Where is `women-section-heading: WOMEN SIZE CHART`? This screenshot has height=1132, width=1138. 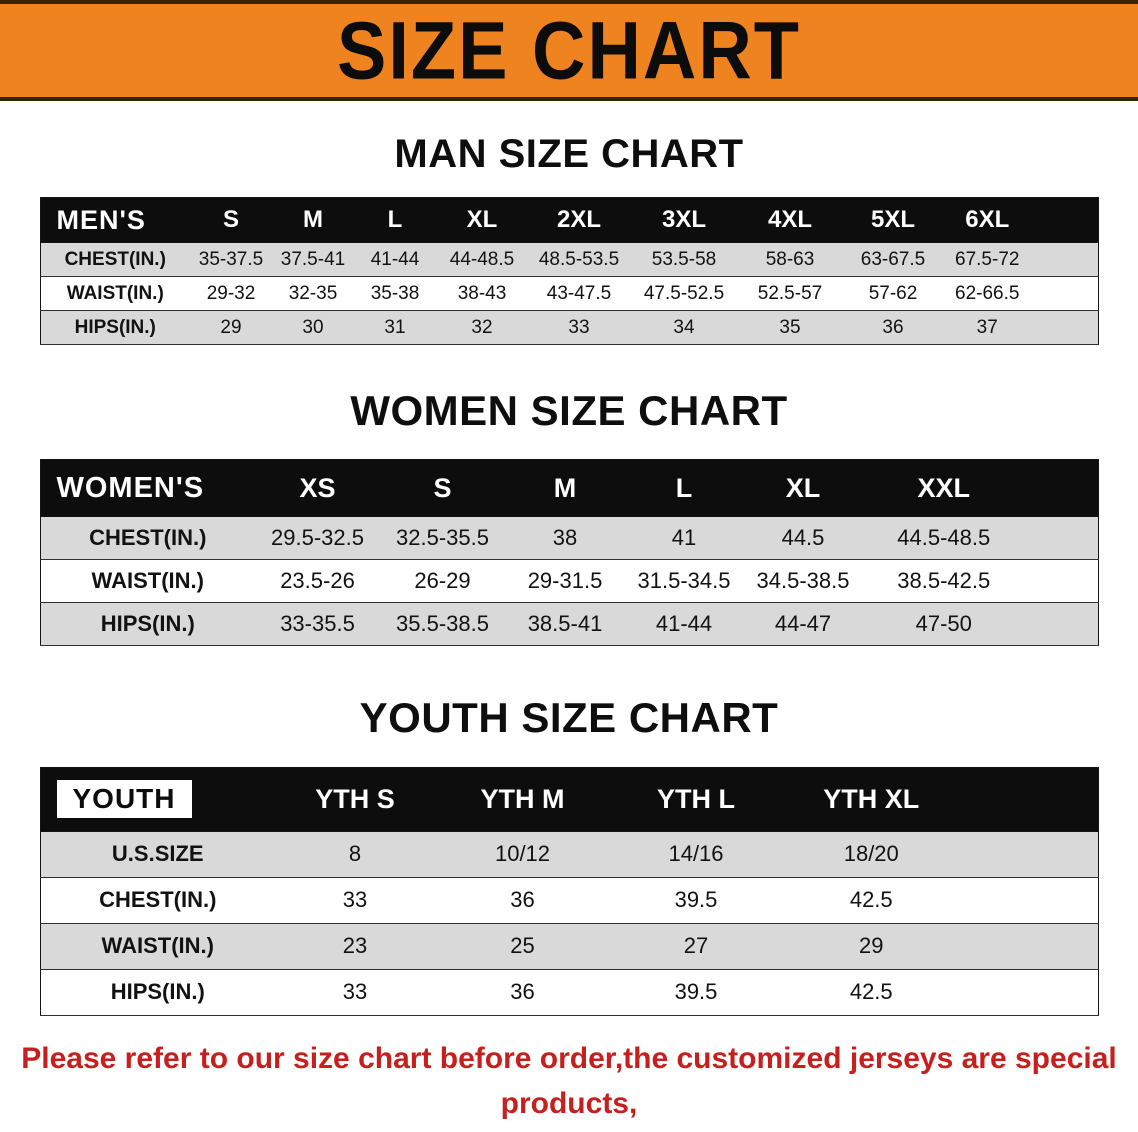
women-section-heading: WOMEN SIZE CHART is located at coordinates (569, 410).